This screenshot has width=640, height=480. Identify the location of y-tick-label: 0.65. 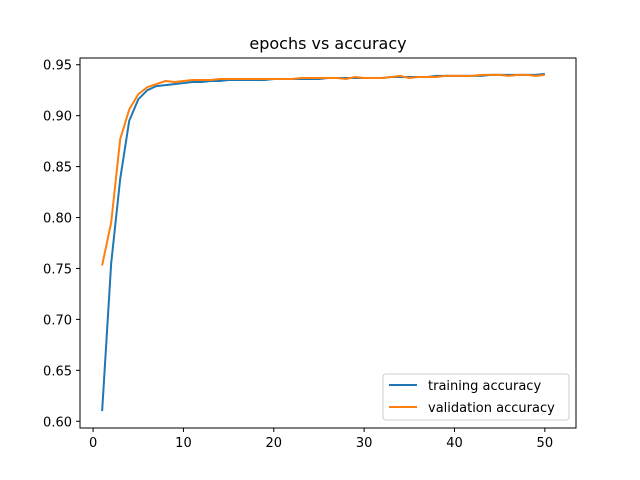
(57, 371).